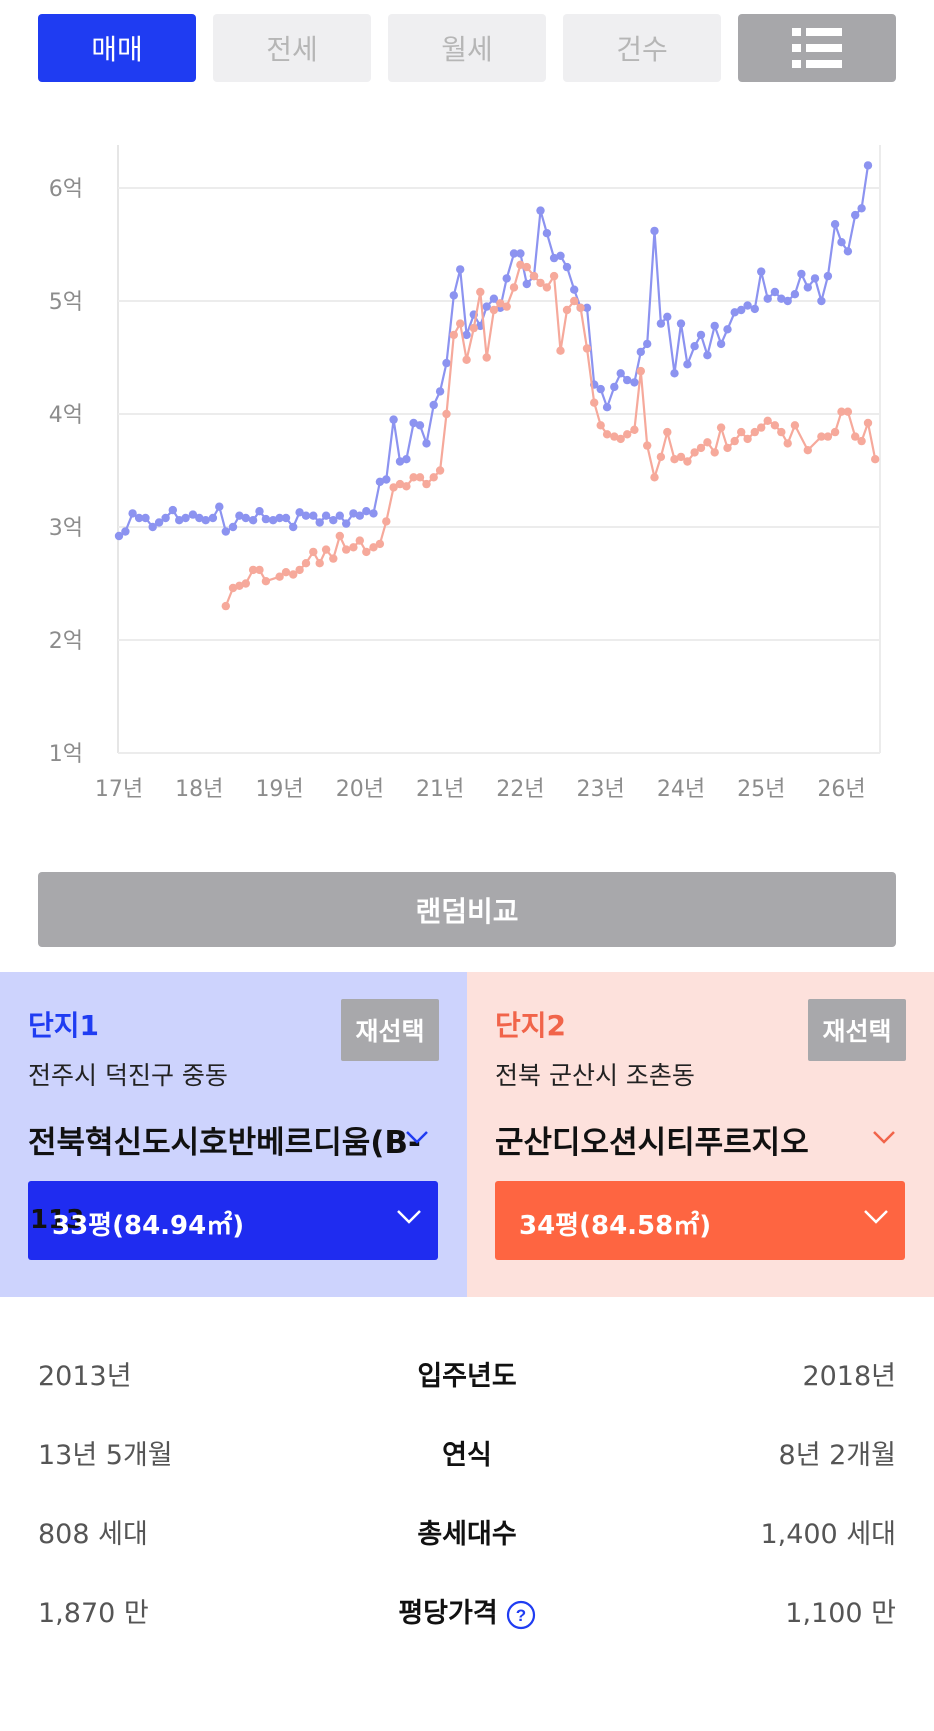 Image resolution: width=934 pixels, height=1731 pixels. What do you see at coordinates (681, 789) in the screenshot?
I see `x-tick-label: 24년` at bounding box center [681, 789].